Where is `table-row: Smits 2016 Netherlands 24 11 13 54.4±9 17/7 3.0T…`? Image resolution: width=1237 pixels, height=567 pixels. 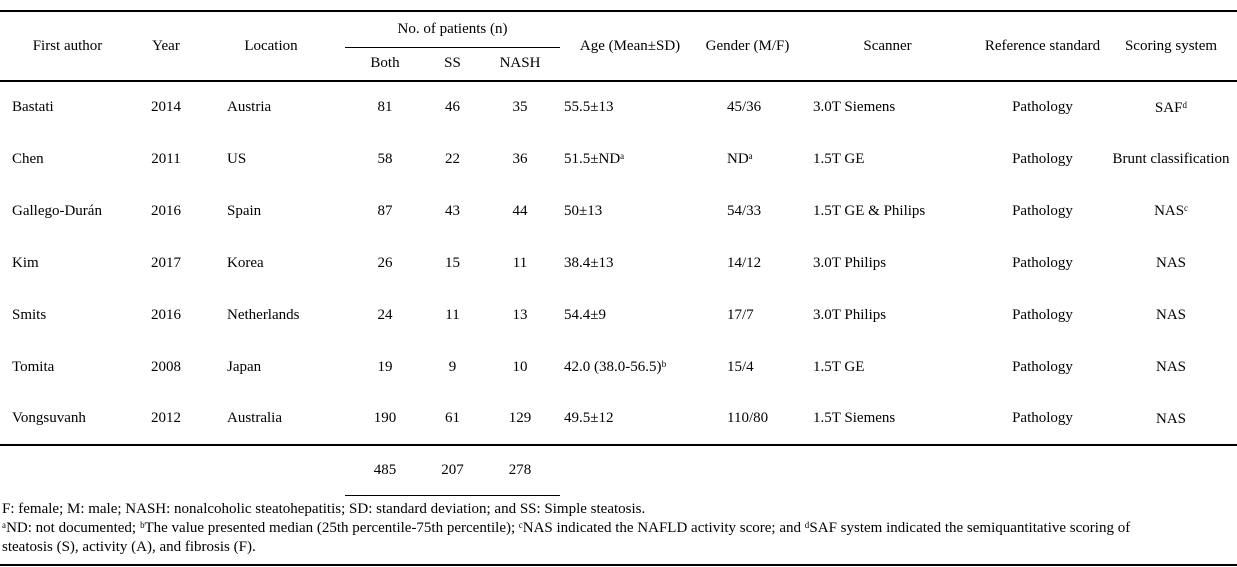 table-row: Smits 2016 Netherlands 24 11 13 54.4±9 17/7 3.0T… is located at coordinates (618, 315).